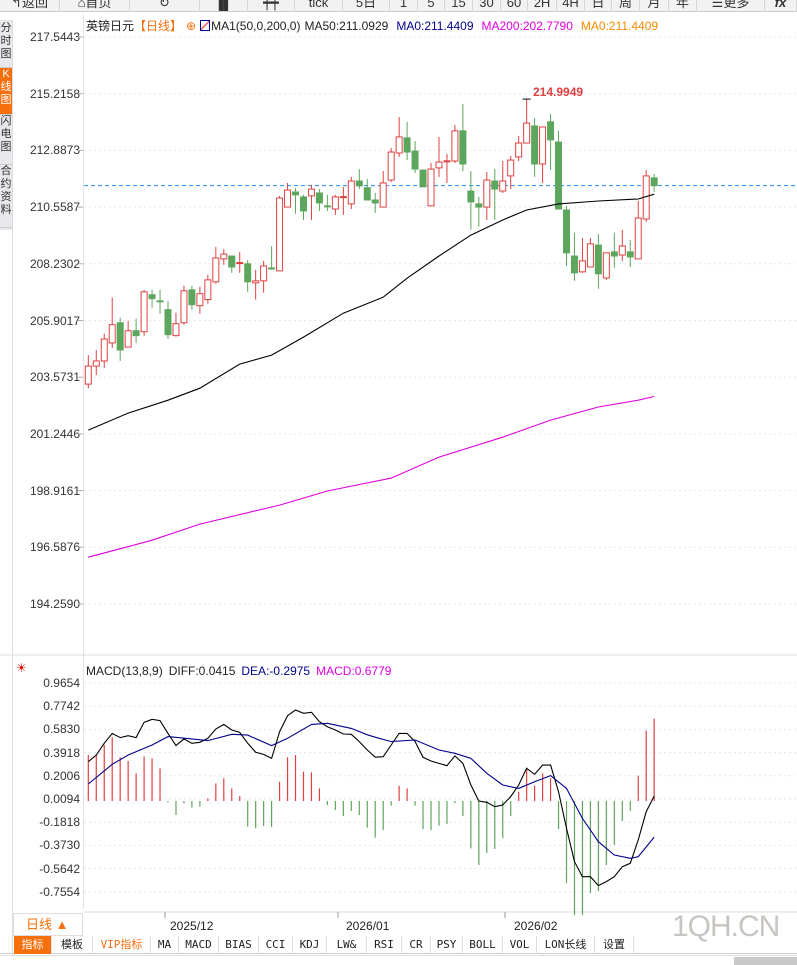  What do you see at coordinates (765, 961) in the screenshot?
I see `horizontal-scrollbar` at bounding box center [765, 961].